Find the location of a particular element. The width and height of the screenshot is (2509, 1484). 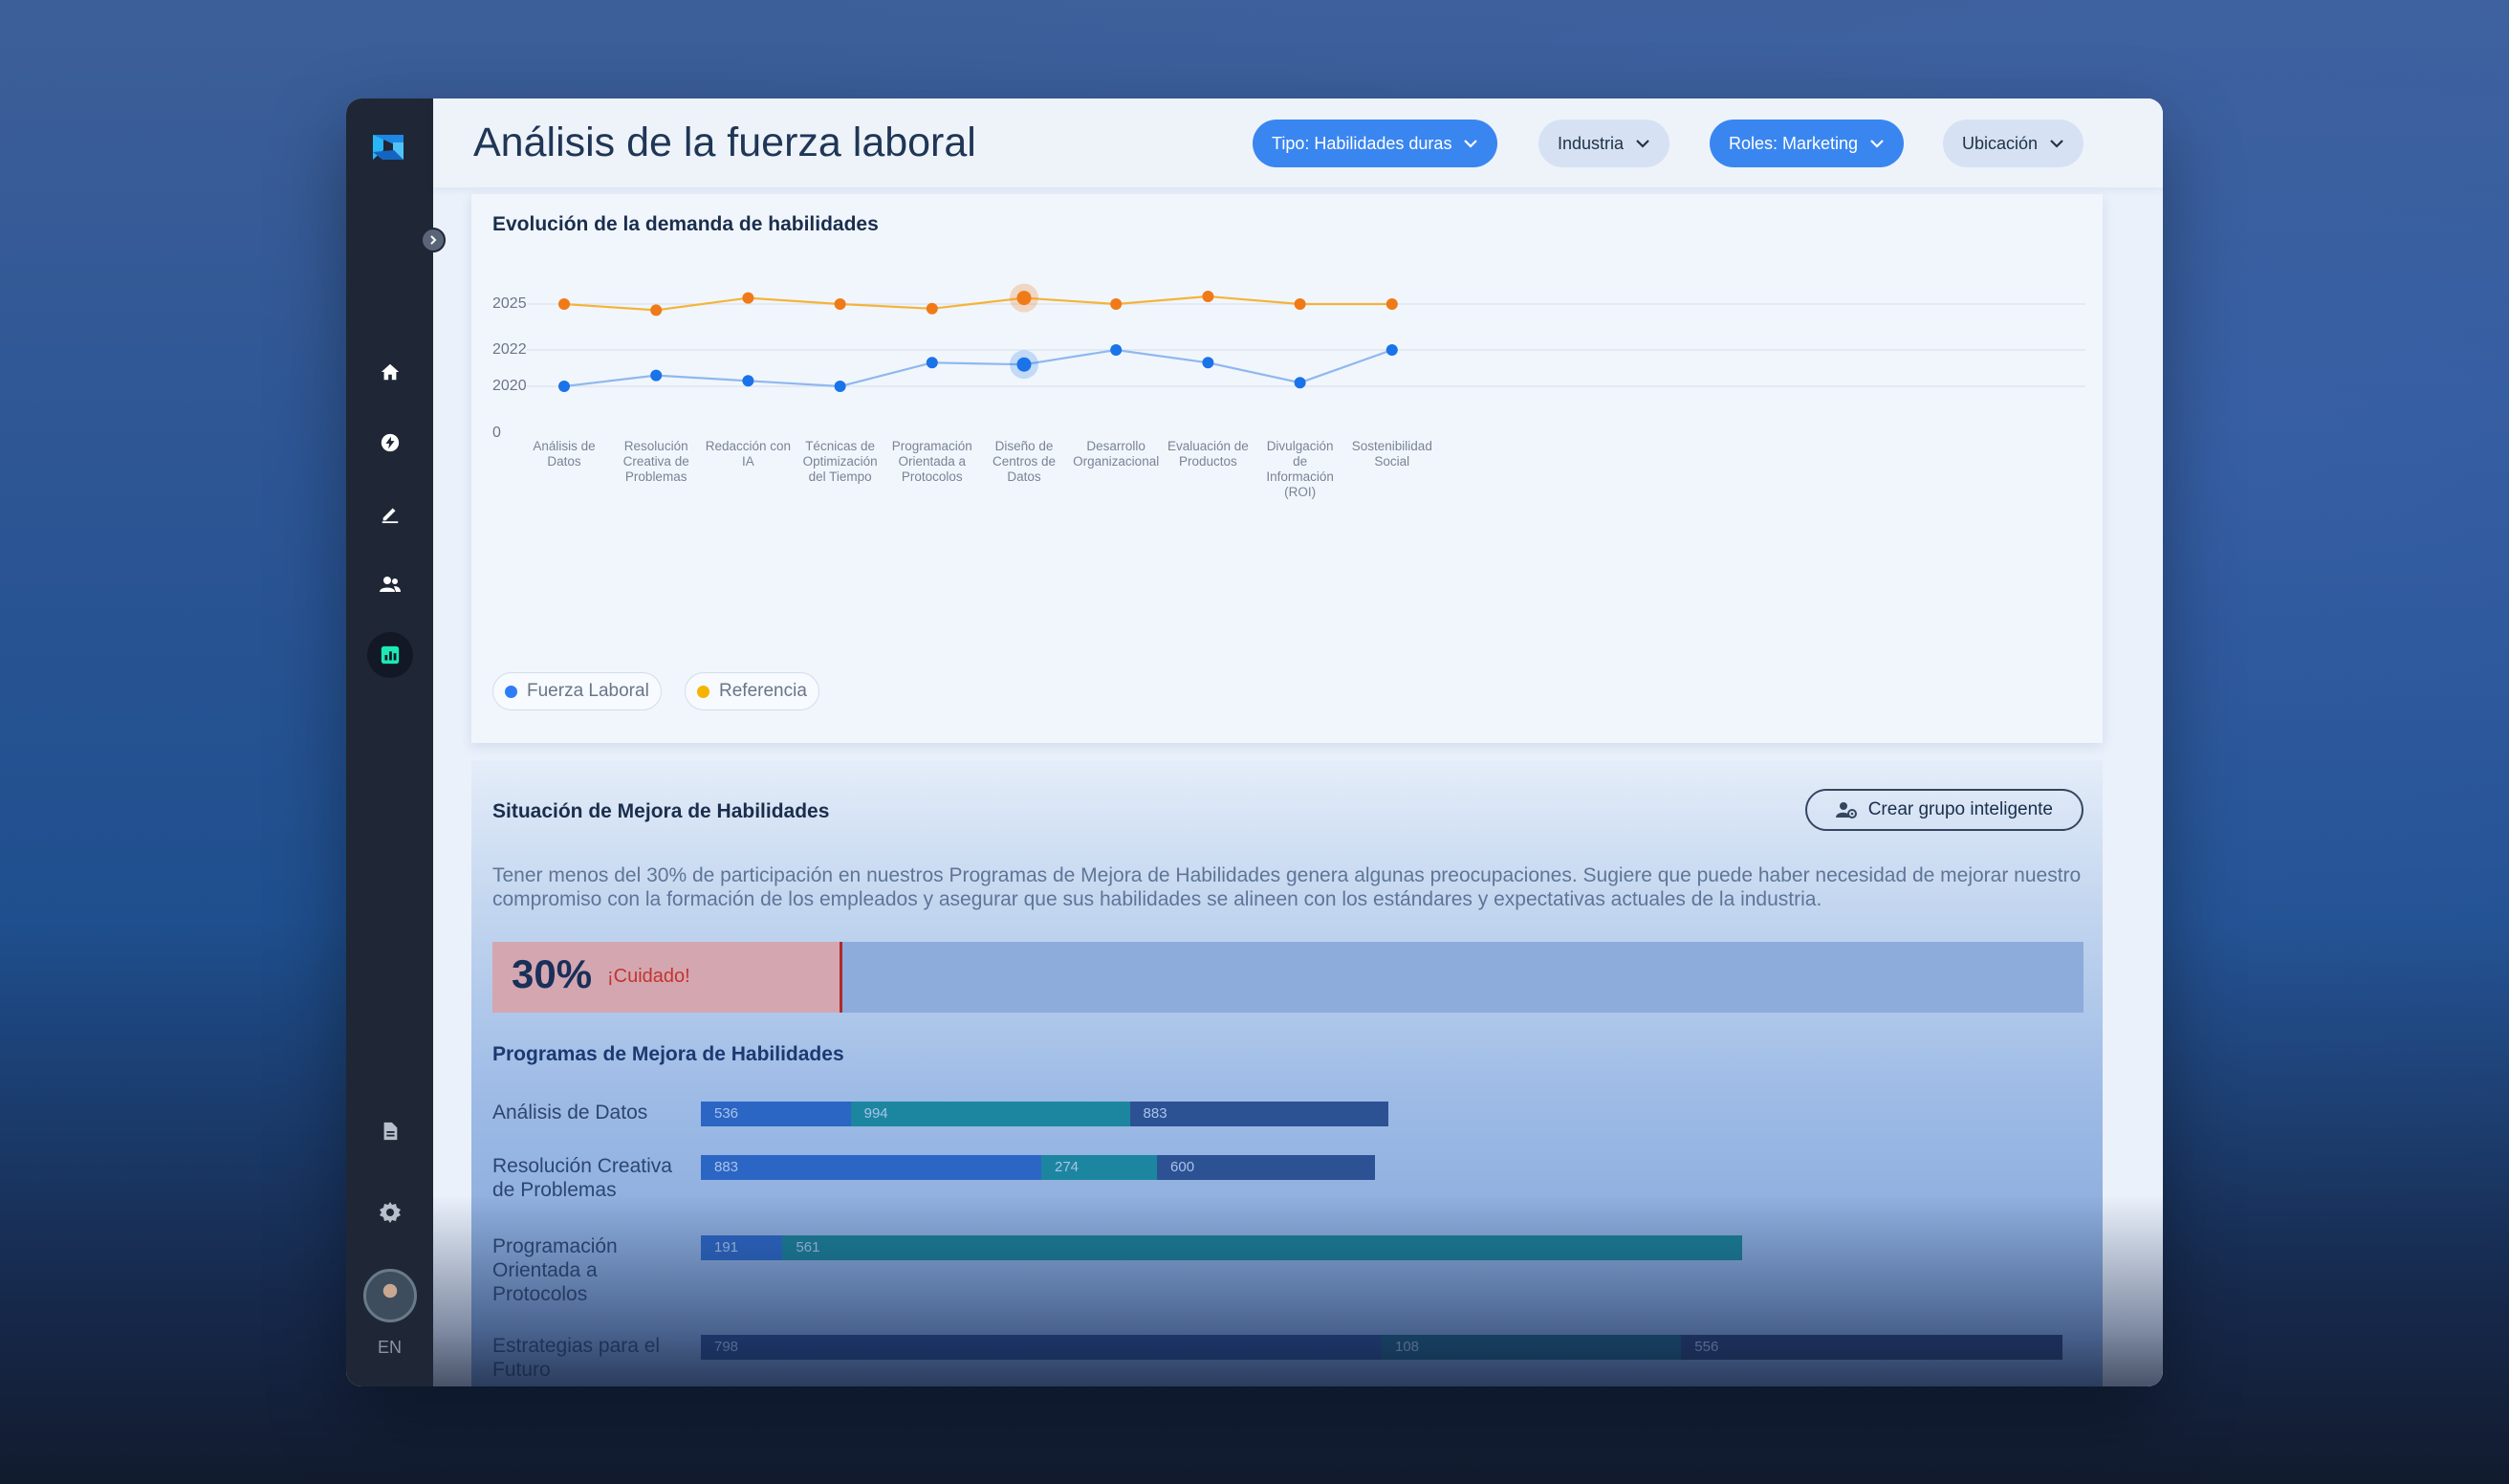

filter-type-label: Tipo: Habilidades duras is located at coordinates (1362, 143).